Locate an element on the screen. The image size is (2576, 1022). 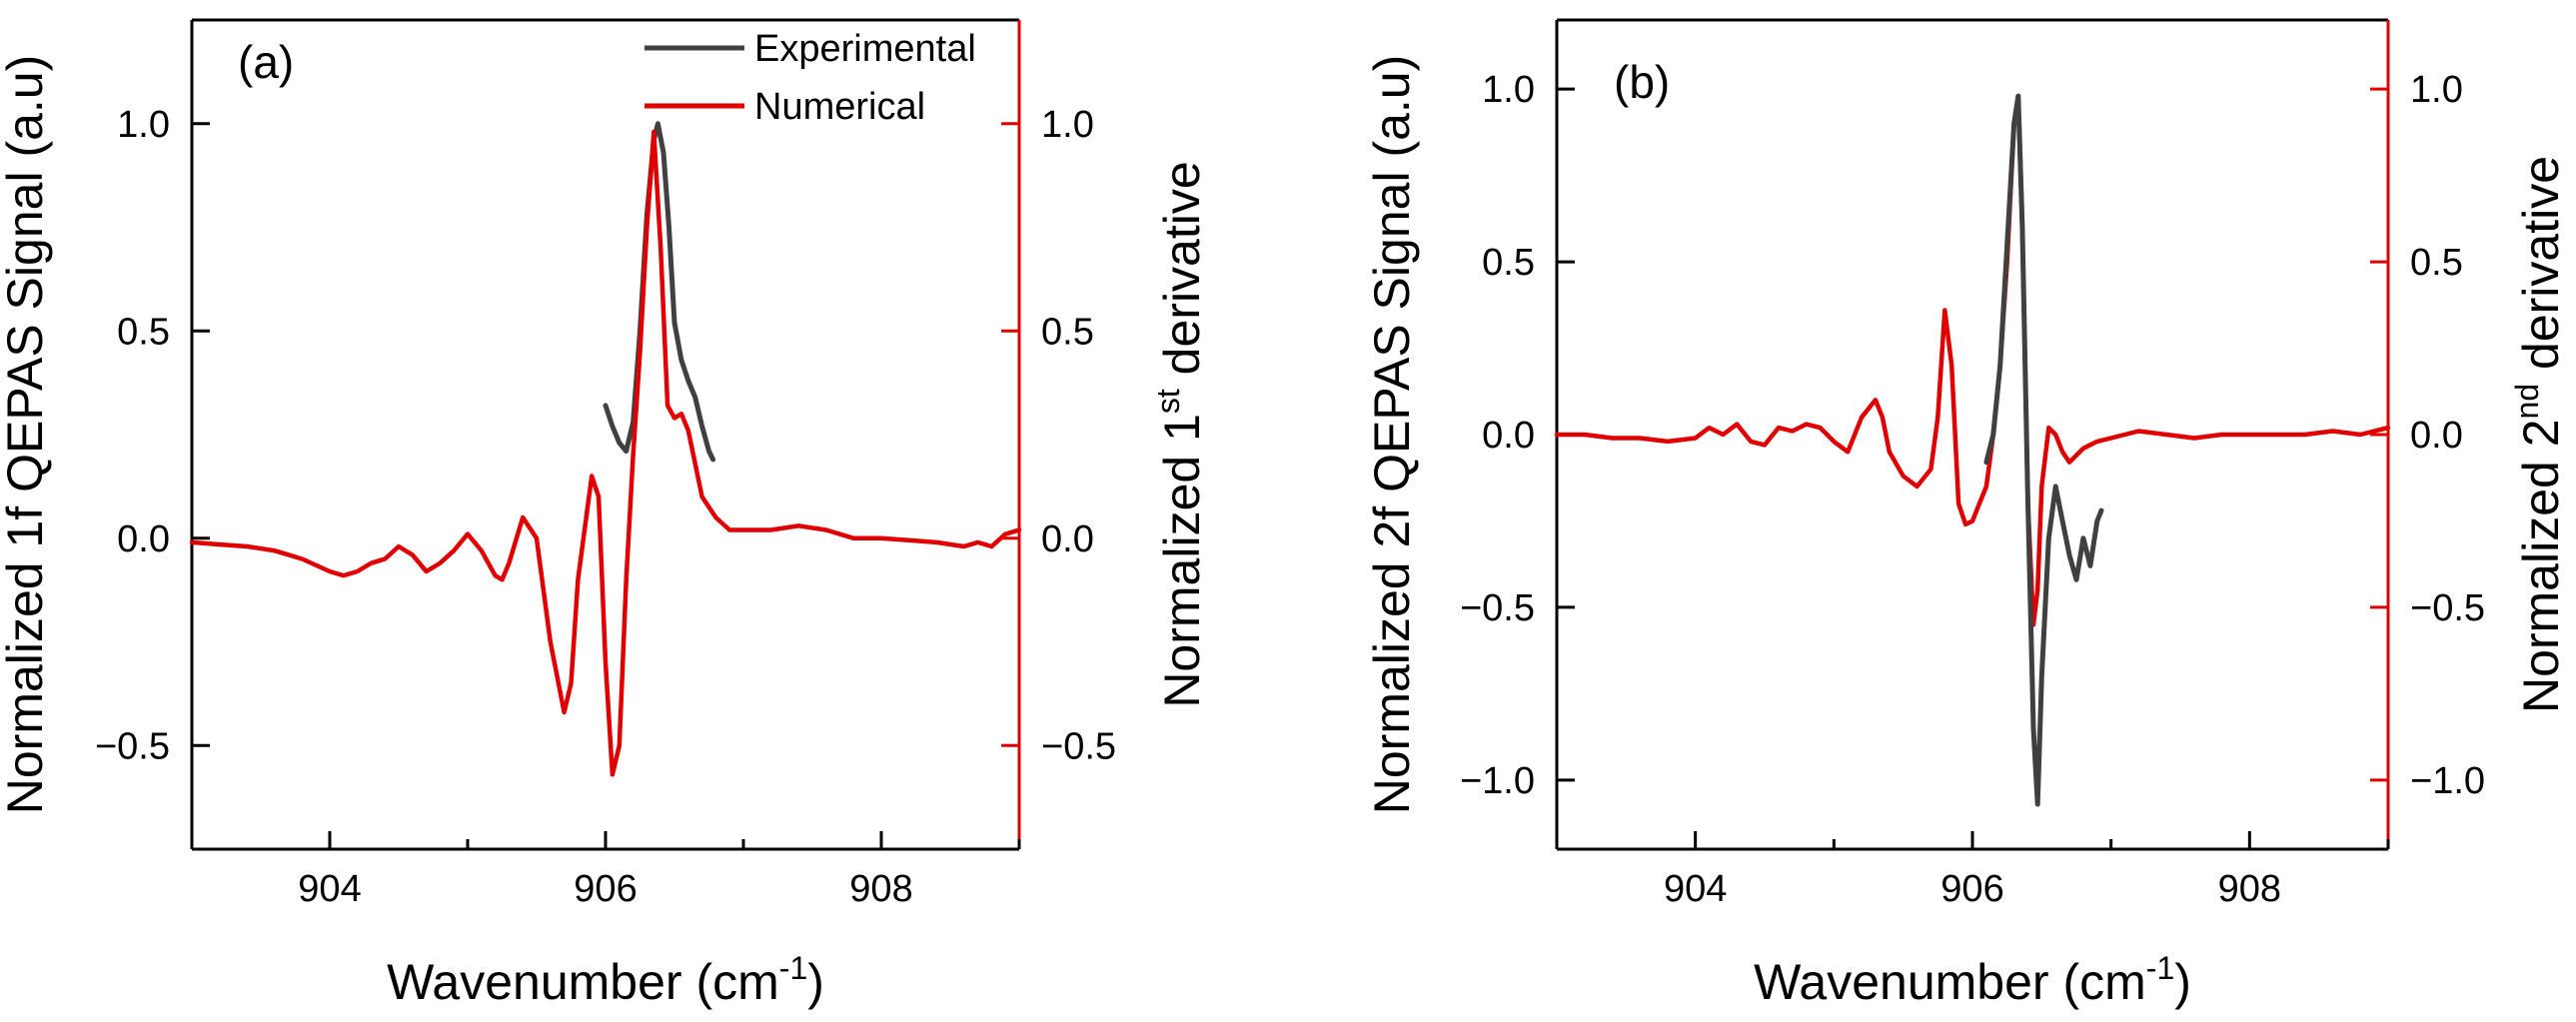
legend-label-experimental: Experimental is located at coordinates (865, 49).